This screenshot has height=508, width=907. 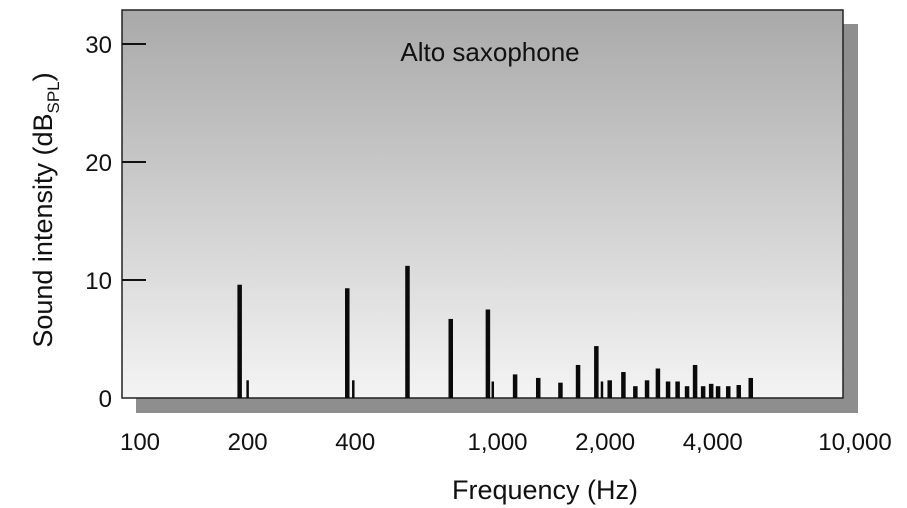 I want to click on y-tick-label: 30, so click(x=98, y=45).